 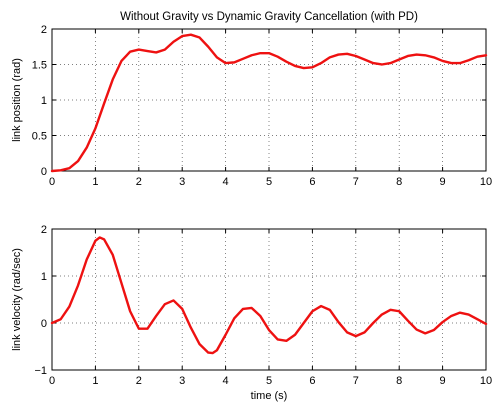 What do you see at coordinates (95, 182) in the screenshot?
I see `chart-1-x-tick-label: 1` at bounding box center [95, 182].